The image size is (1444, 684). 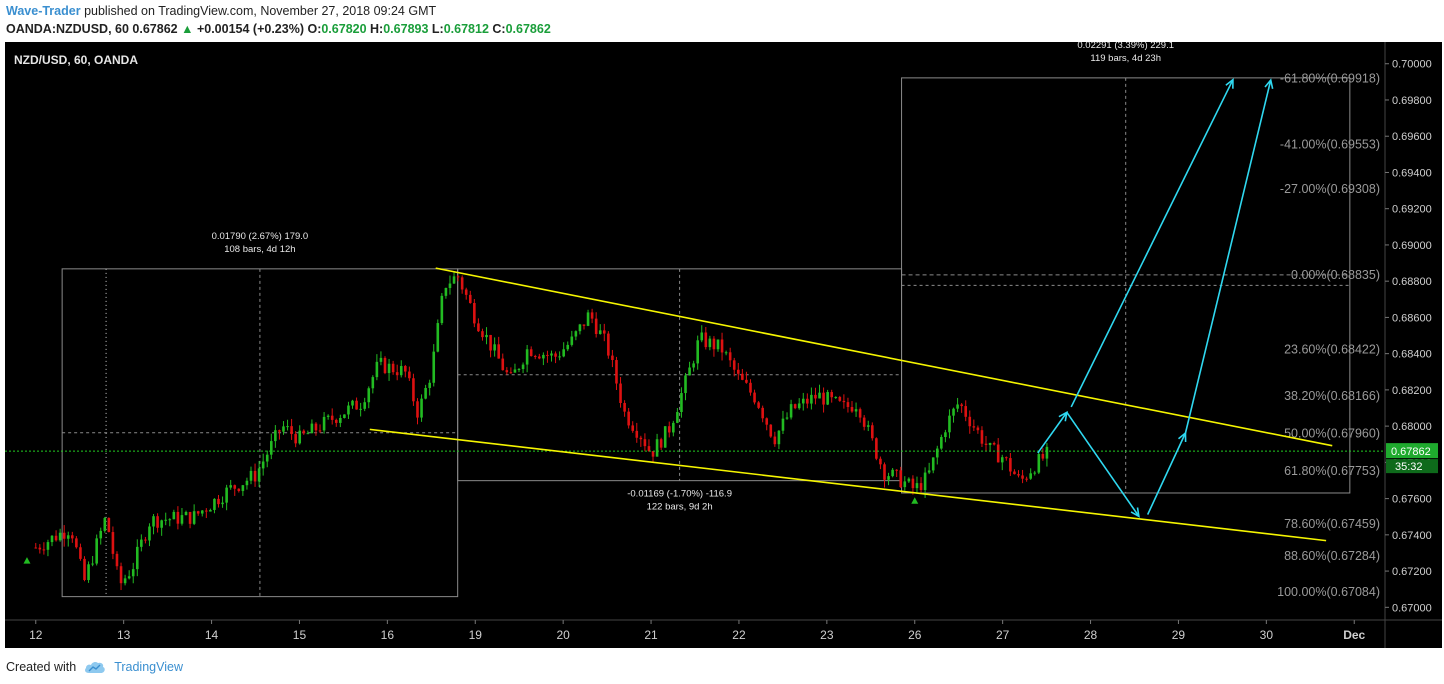 What do you see at coordinates (723, 634) in the screenshot?
I see `time-axis` at bounding box center [723, 634].